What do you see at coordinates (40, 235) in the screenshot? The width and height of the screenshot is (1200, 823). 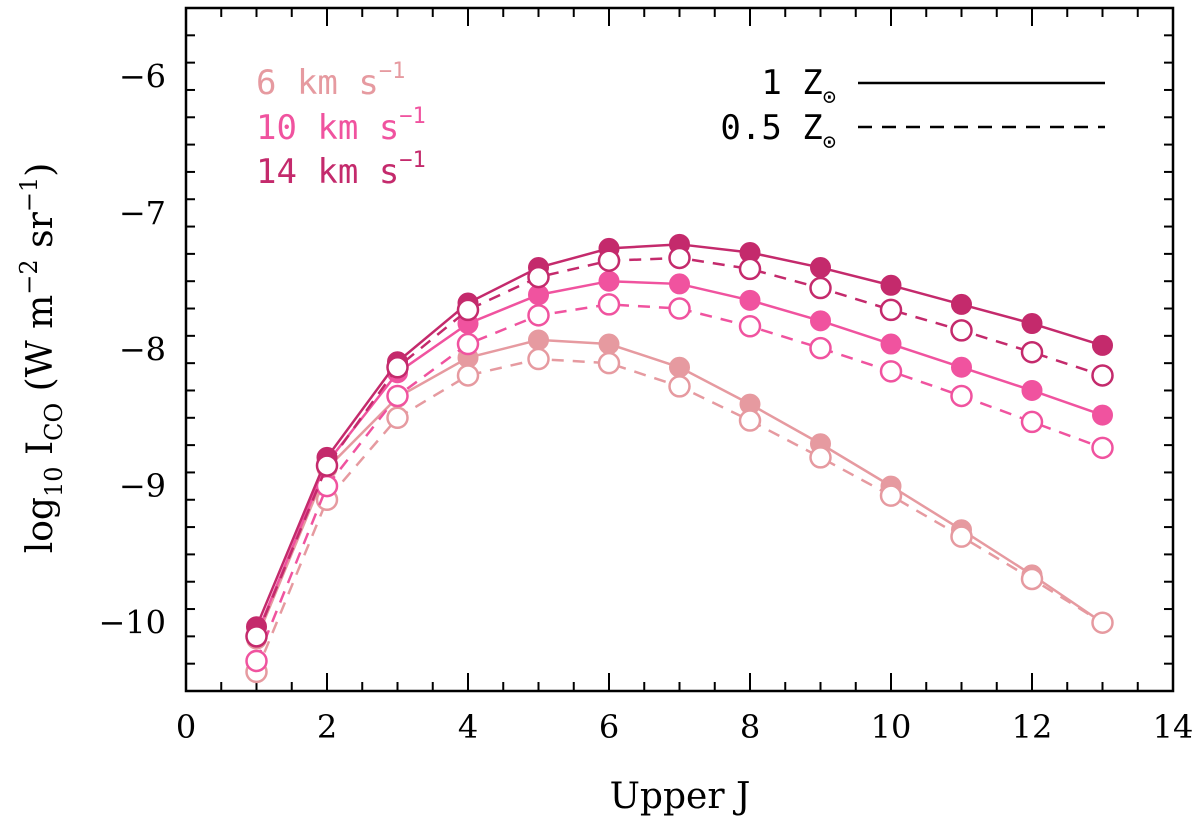 I see `y-axis-sr: sr` at bounding box center [40, 235].